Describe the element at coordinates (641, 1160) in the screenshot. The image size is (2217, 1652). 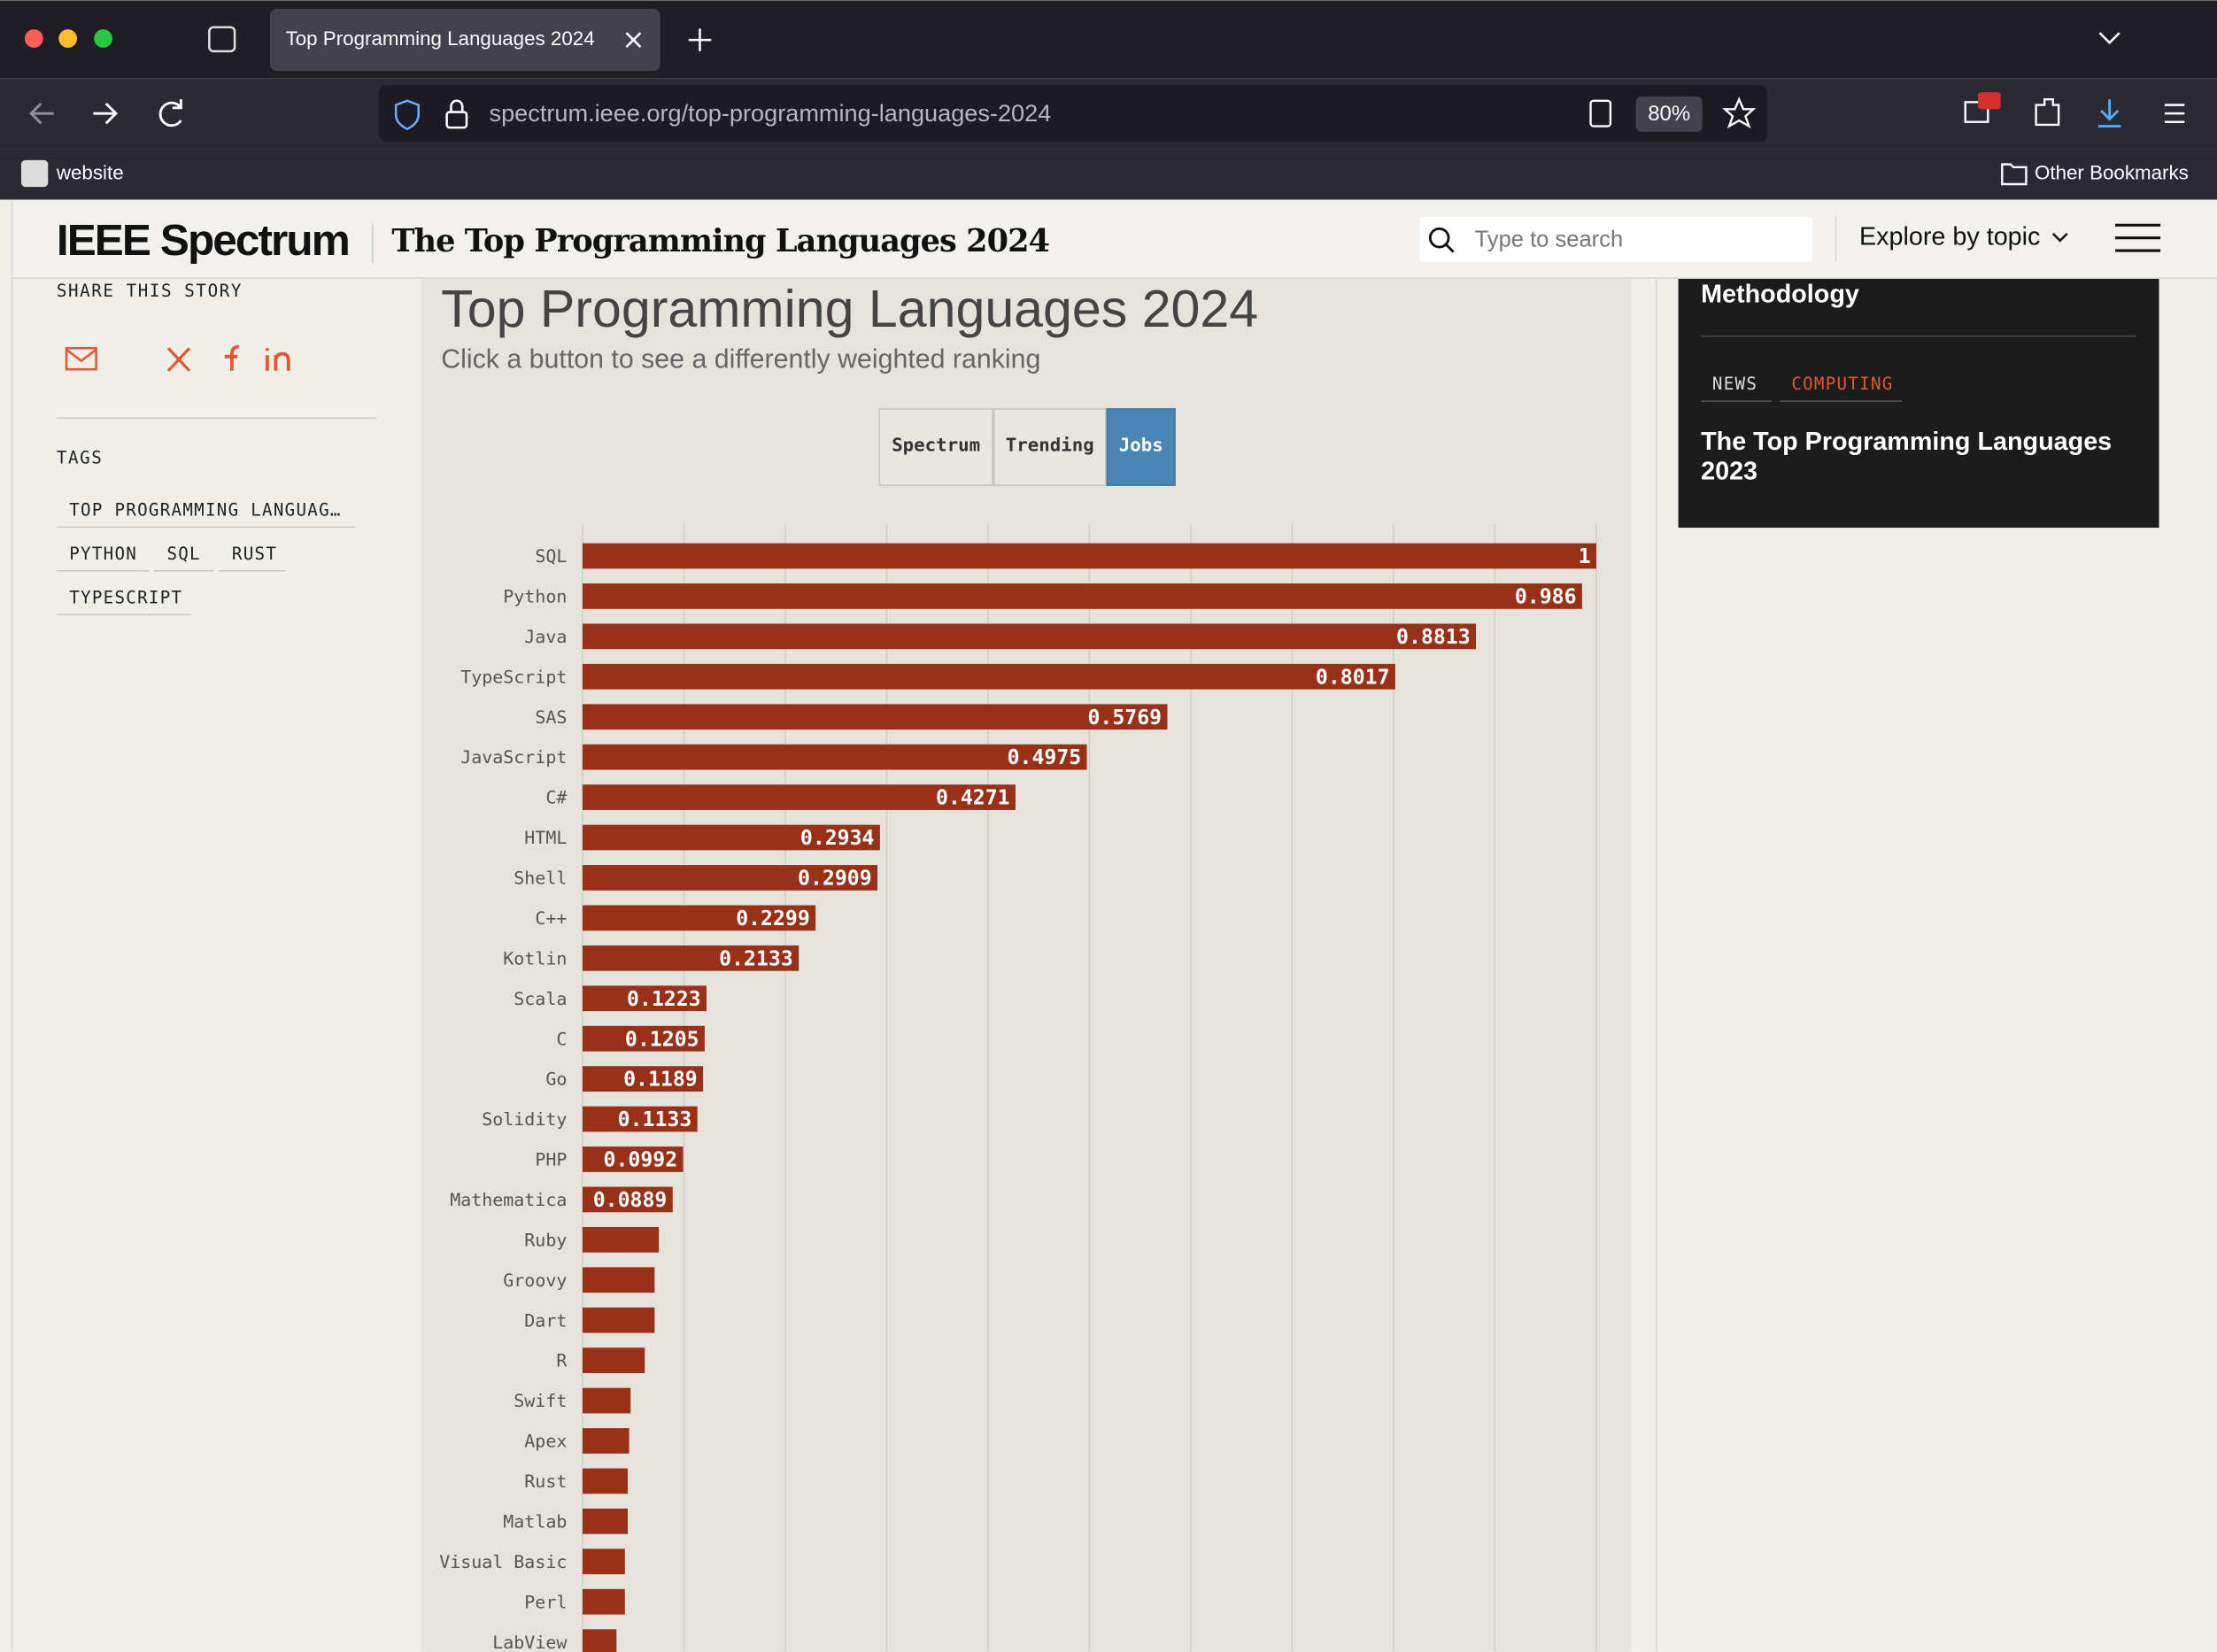
I see `value-label: 0.0992` at that location.